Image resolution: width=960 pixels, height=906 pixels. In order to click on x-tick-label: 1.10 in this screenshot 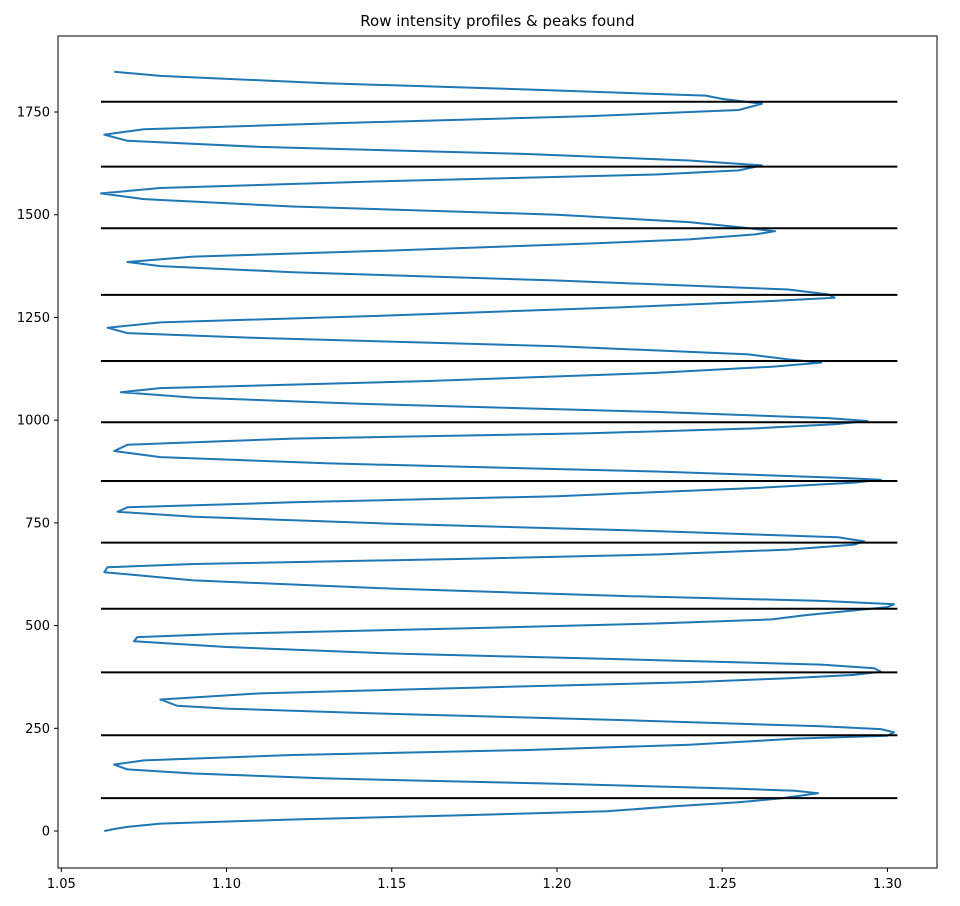, I will do `click(226, 884)`.